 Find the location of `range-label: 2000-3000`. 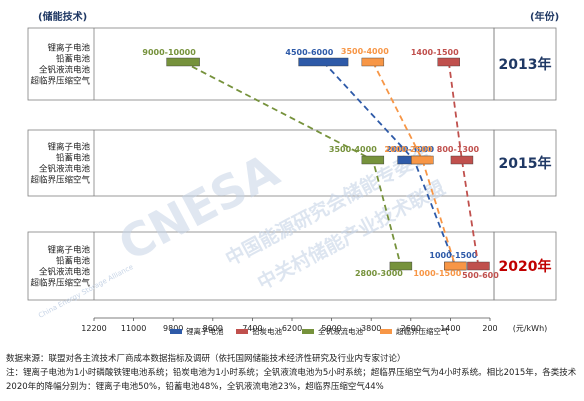

range-label: 2000-3000 is located at coordinates (410, 149).